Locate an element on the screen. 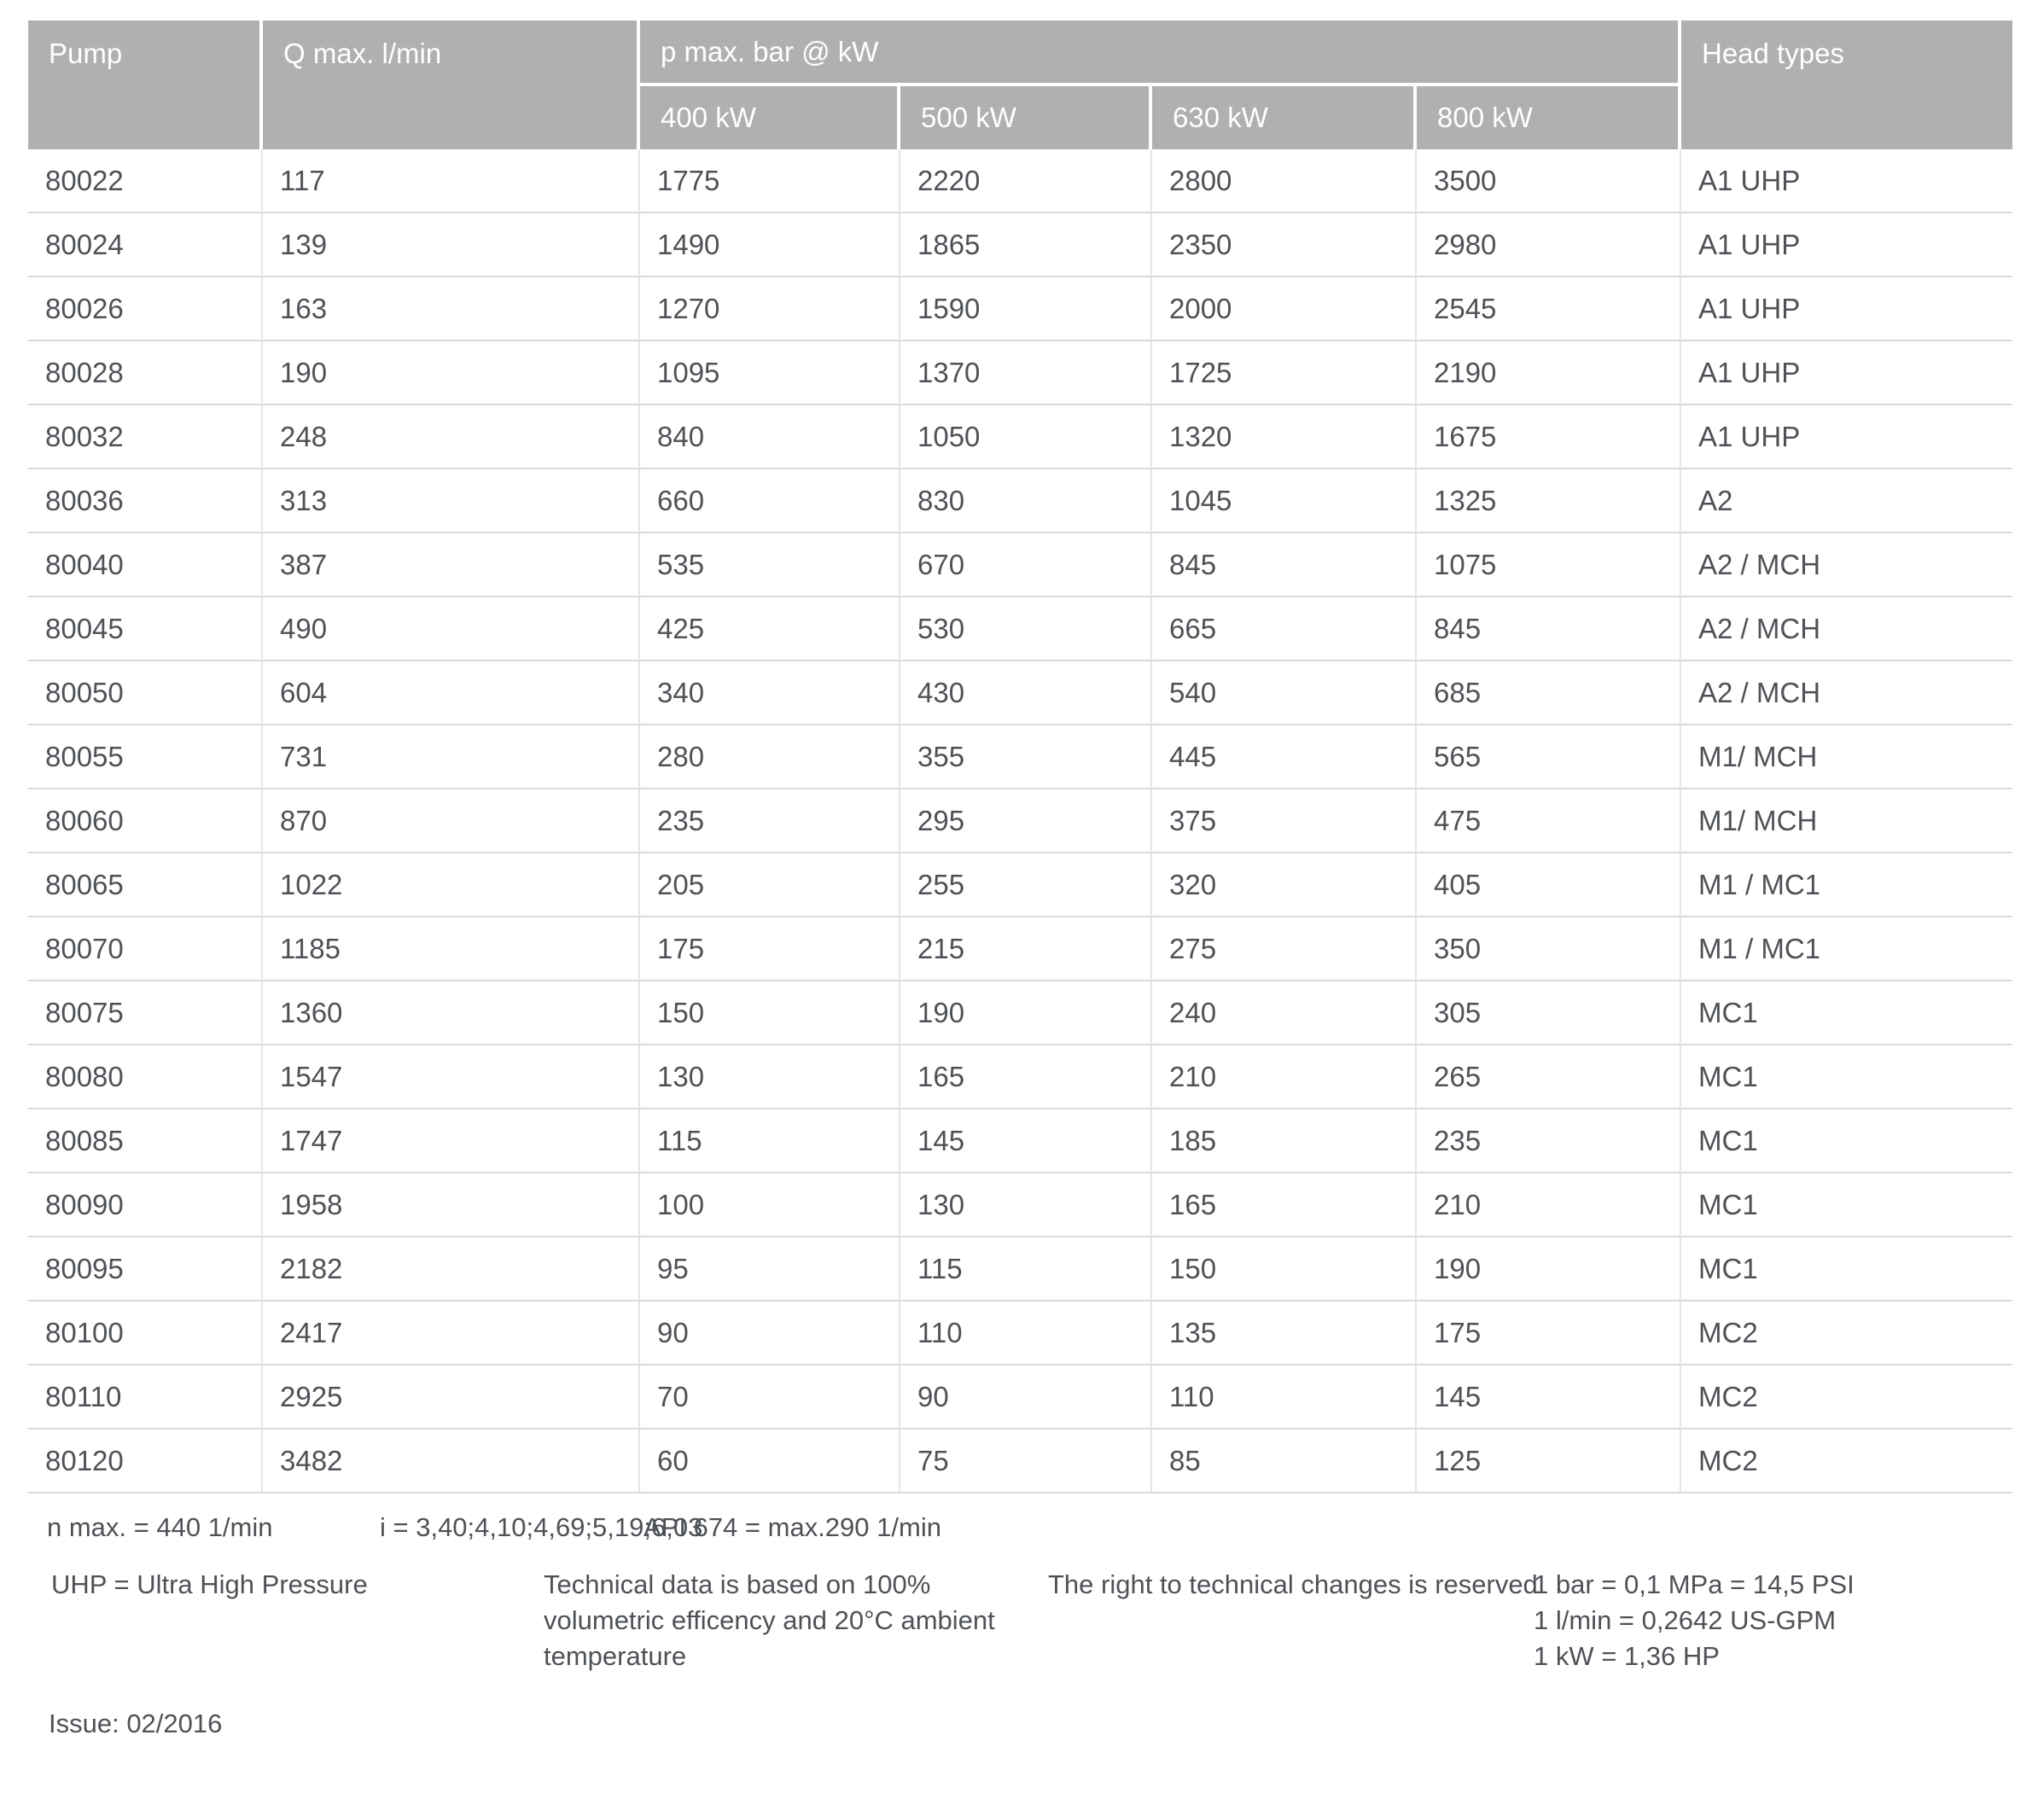  col-header-630kw: 630 kW is located at coordinates (1284, 118).